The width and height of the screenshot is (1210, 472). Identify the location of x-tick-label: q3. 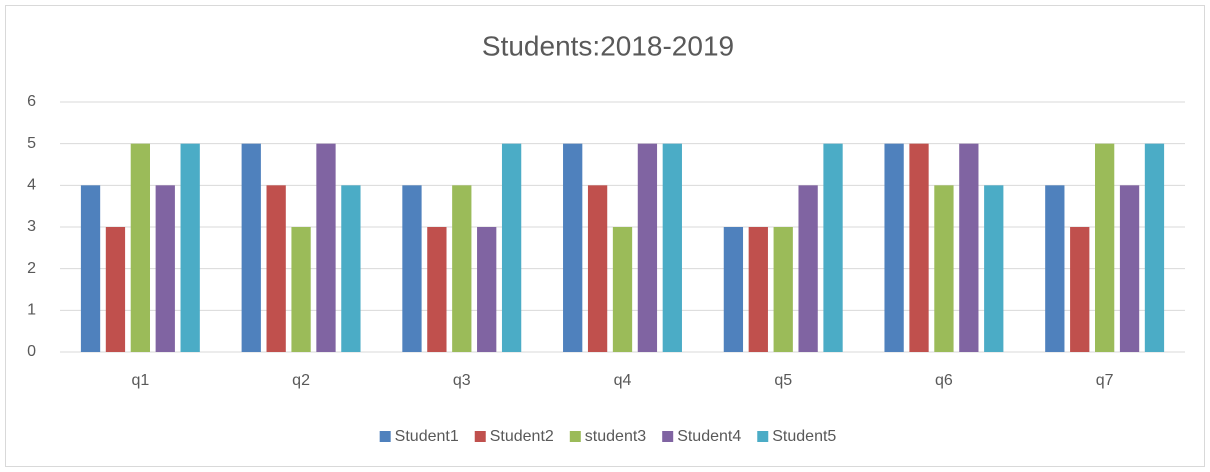
(462, 380).